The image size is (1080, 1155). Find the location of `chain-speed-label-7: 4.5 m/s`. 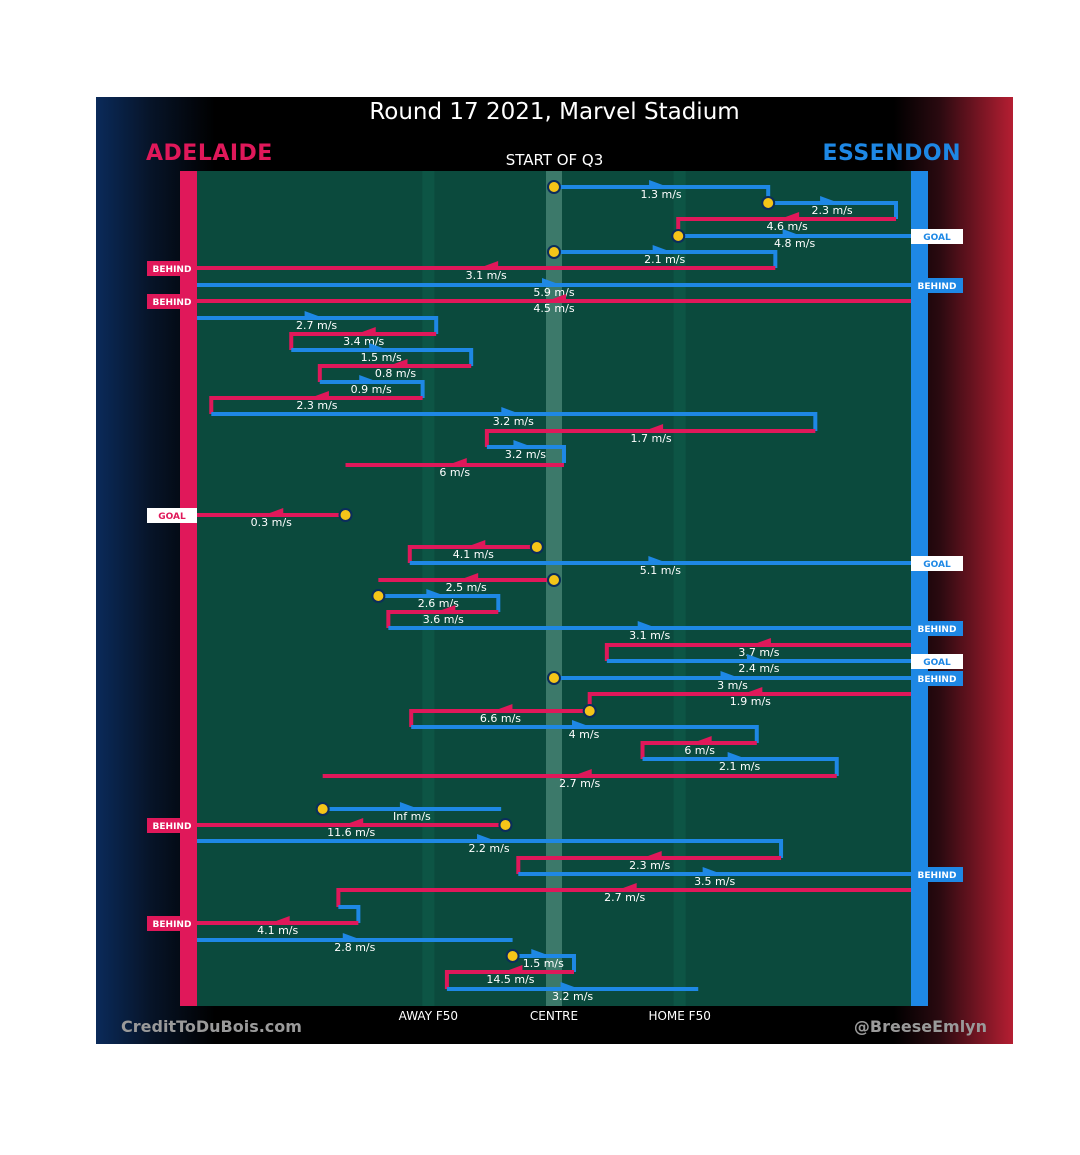

chain-speed-label-7: 4.5 m/s is located at coordinates (553, 308).